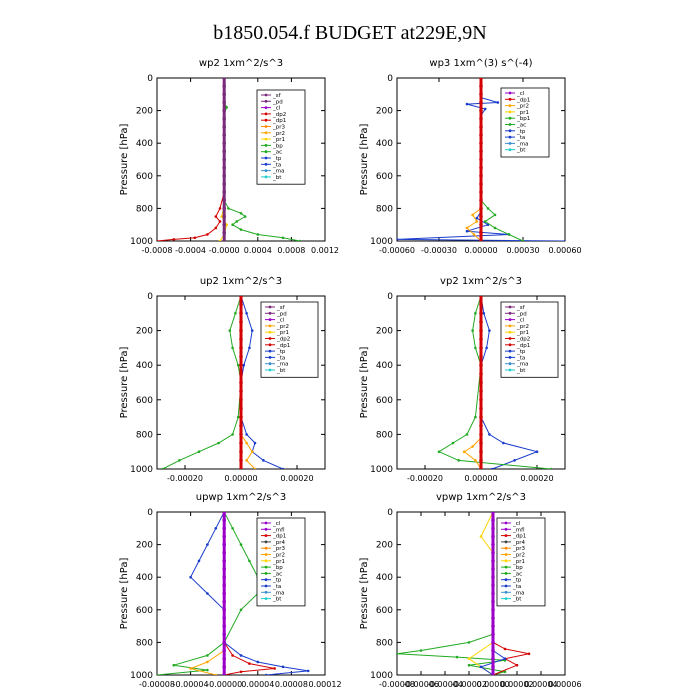 This screenshot has height=700, width=700. I want to click on series-line_pr2, so click(474, 159).